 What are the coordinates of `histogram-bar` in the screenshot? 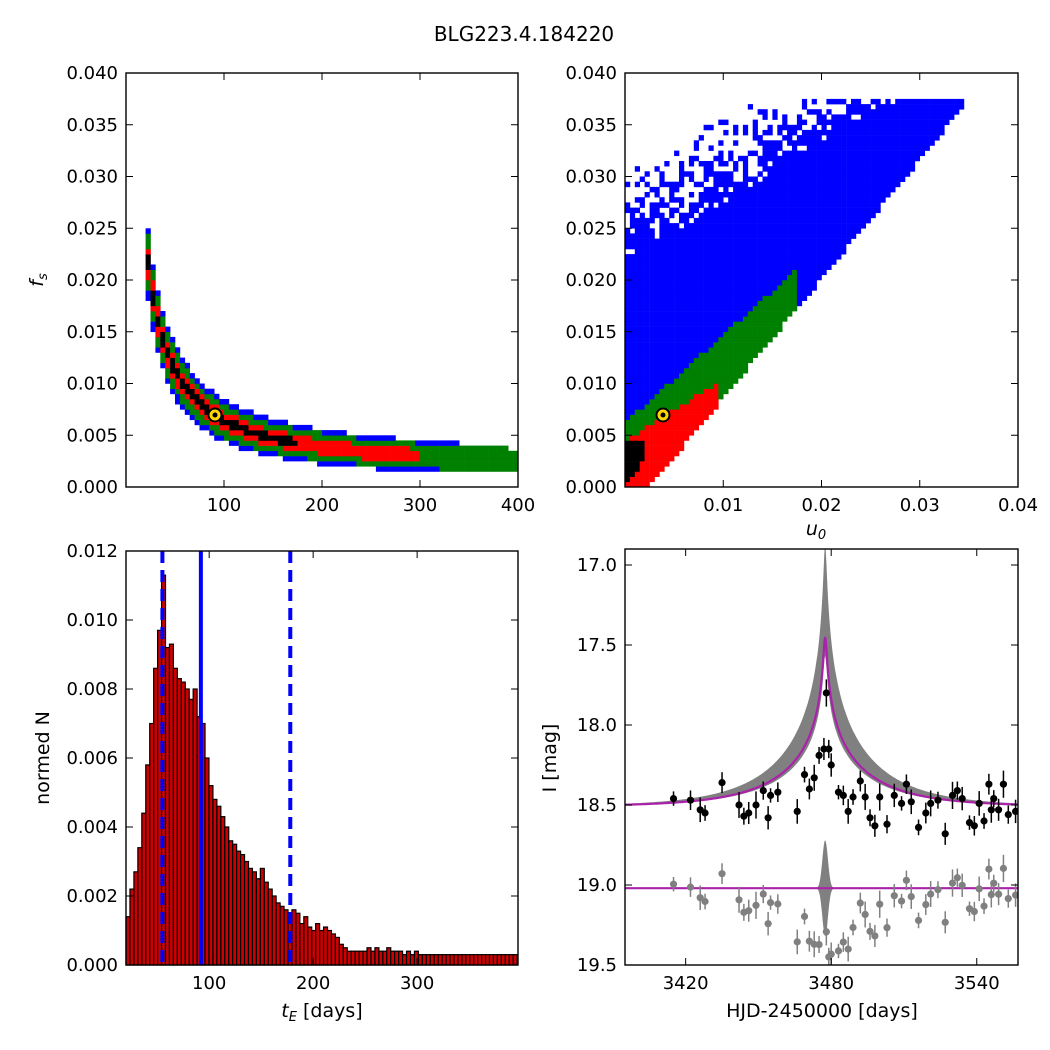 It's located at (408, 958).